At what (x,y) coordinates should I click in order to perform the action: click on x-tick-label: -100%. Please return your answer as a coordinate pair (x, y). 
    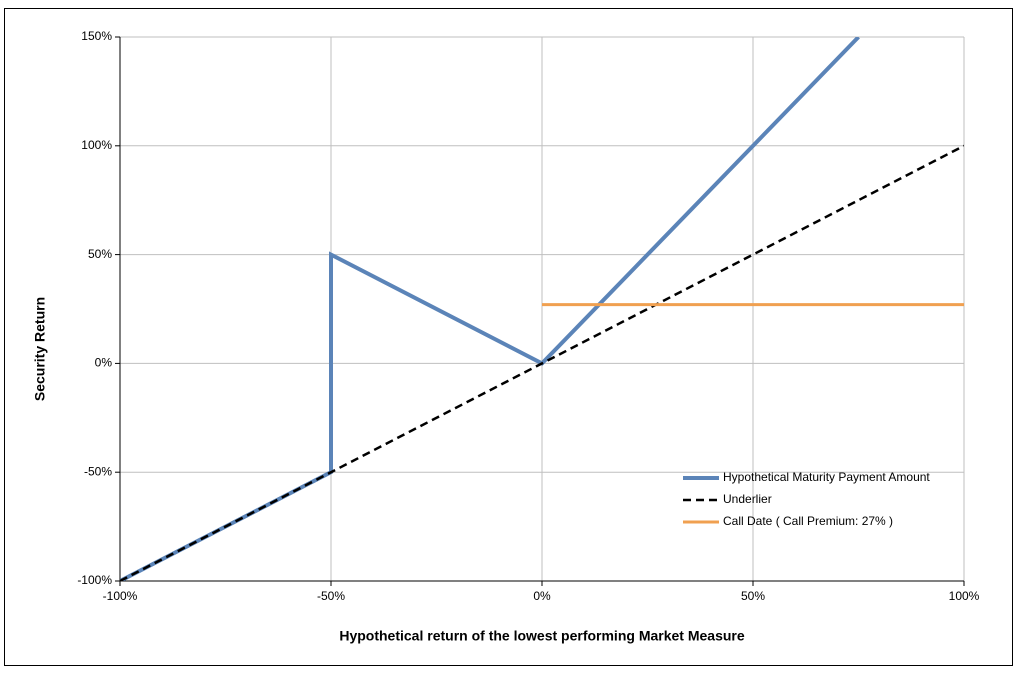
    Looking at the image, I should click on (120, 596).